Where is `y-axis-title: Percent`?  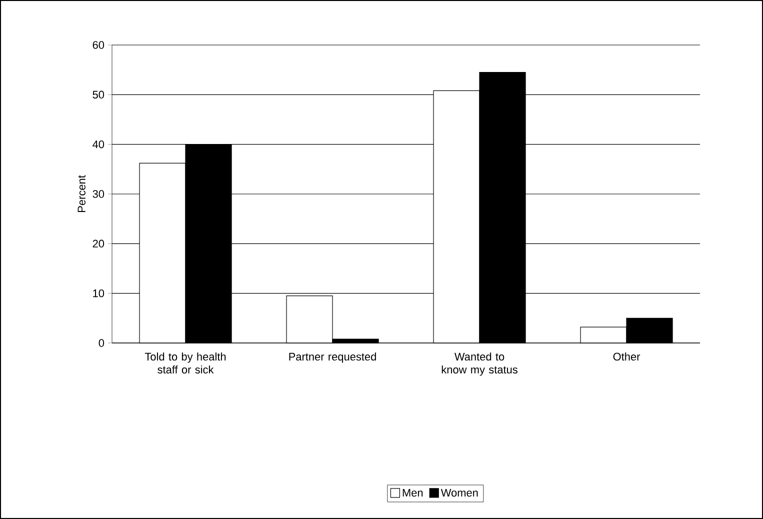
y-axis-title: Percent is located at coordinates (82, 193).